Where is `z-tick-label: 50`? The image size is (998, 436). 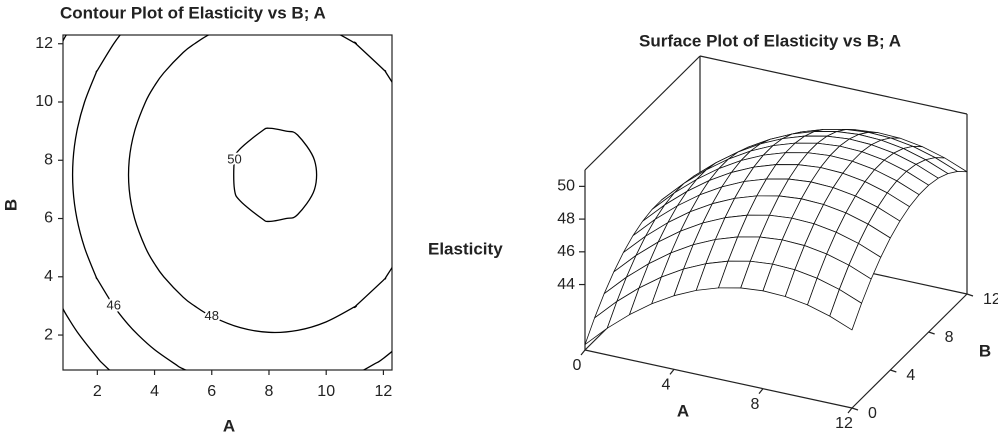 z-tick-label: 50 is located at coordinates (566, 186).